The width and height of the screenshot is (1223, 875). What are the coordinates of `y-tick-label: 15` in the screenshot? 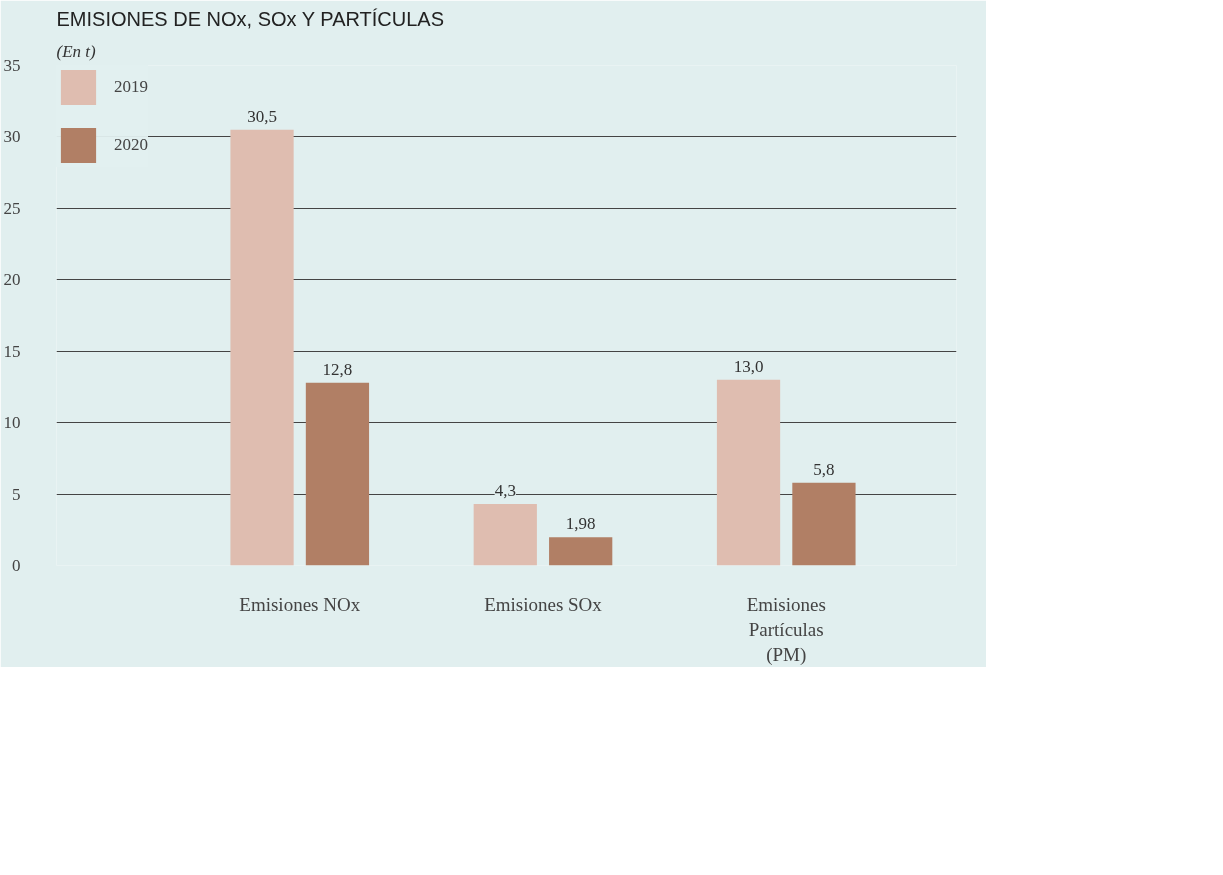 It's located at (12, 351).